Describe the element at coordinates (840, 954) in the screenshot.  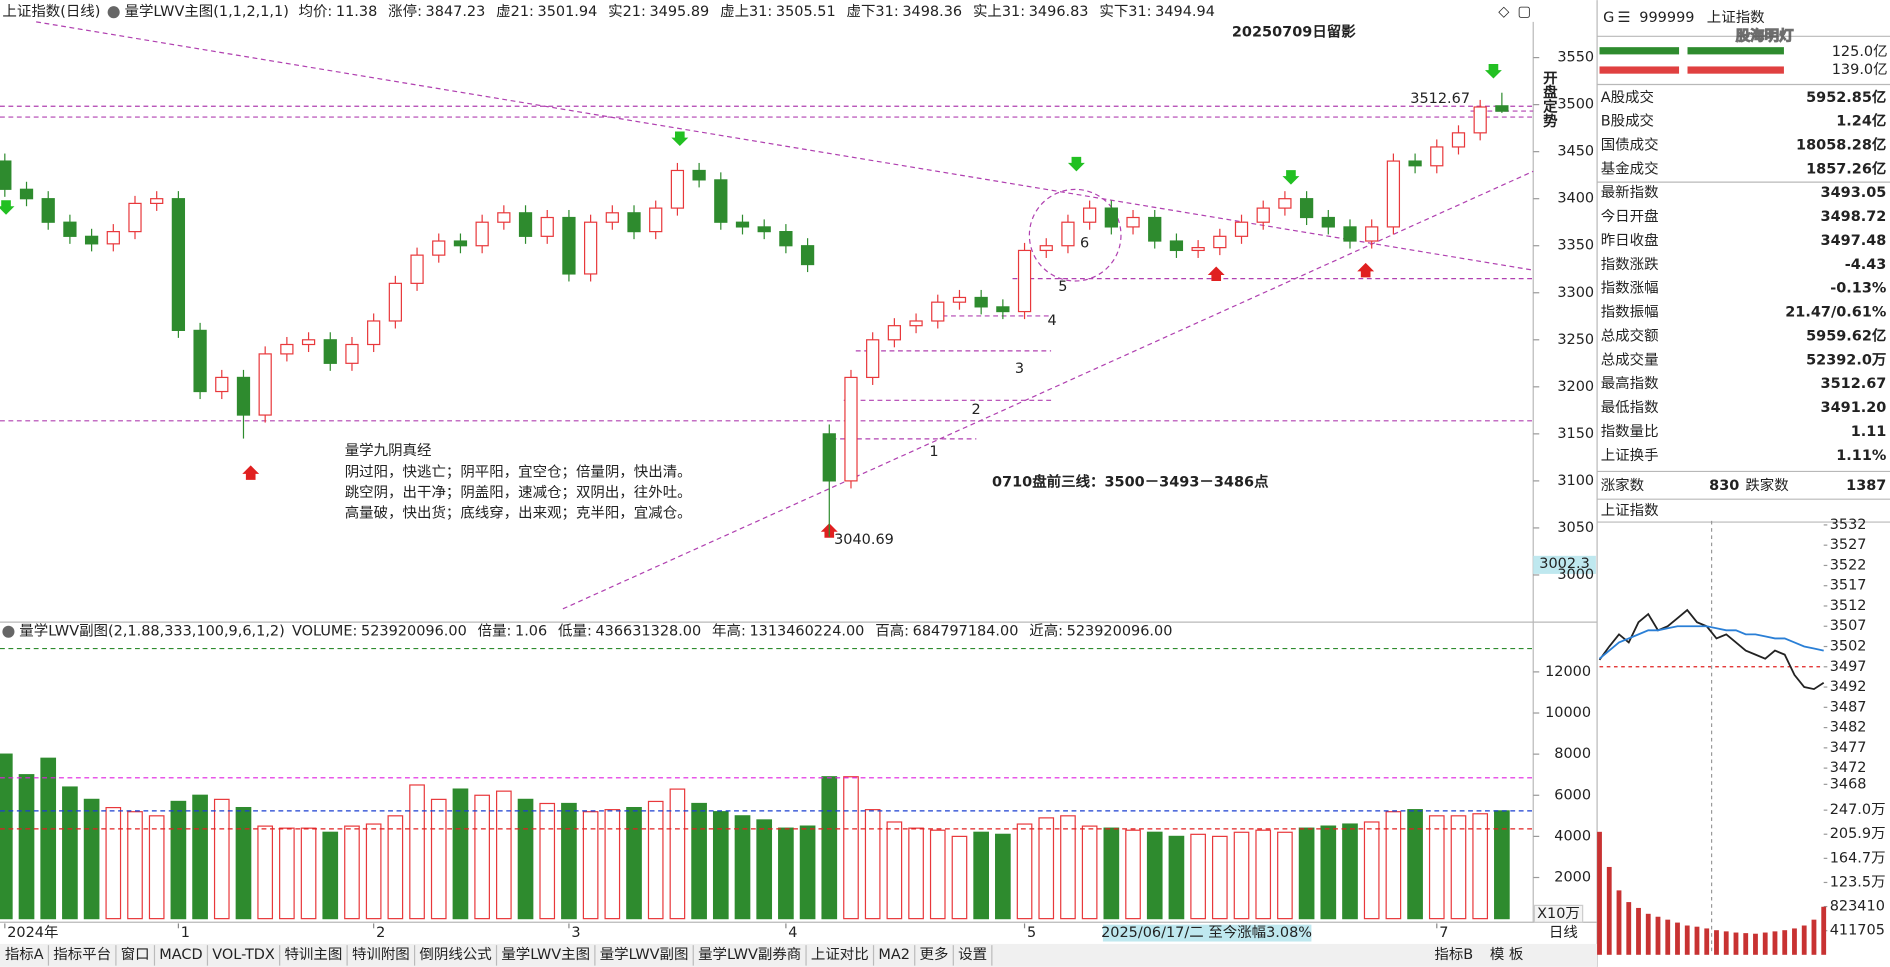
I see `tab: 上证对比` at that location.